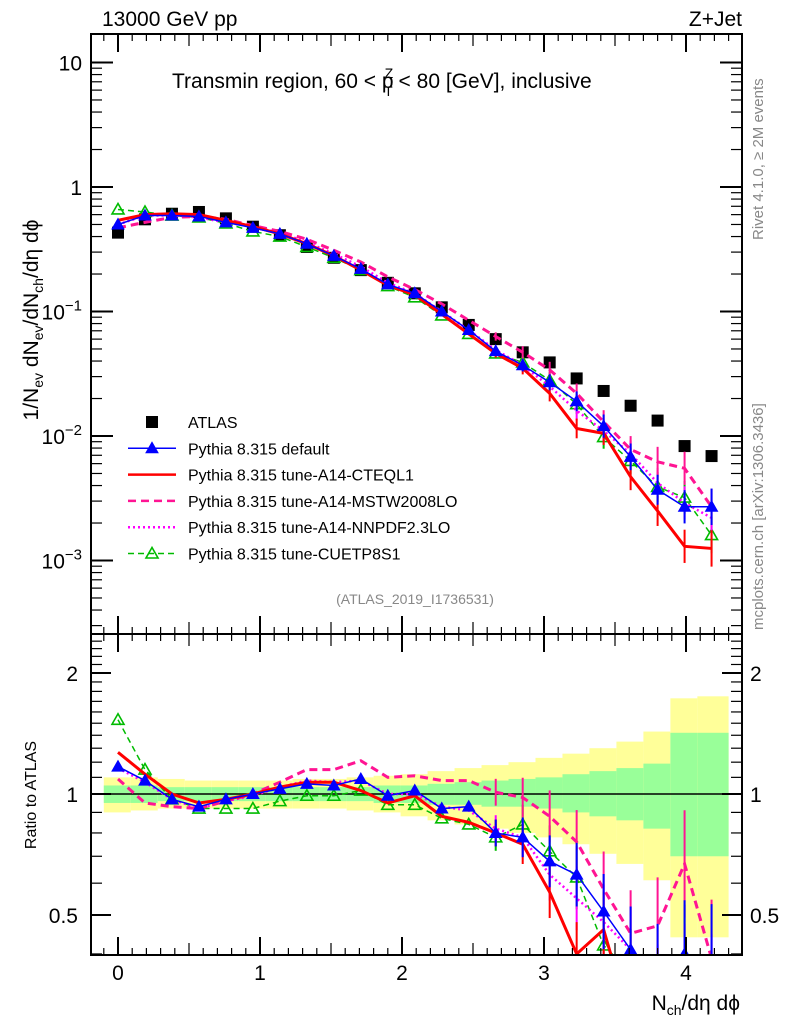 The width and height of the screenshot is (786, 1024). I want to click on y-tick-label: 10, so click(70, 64).